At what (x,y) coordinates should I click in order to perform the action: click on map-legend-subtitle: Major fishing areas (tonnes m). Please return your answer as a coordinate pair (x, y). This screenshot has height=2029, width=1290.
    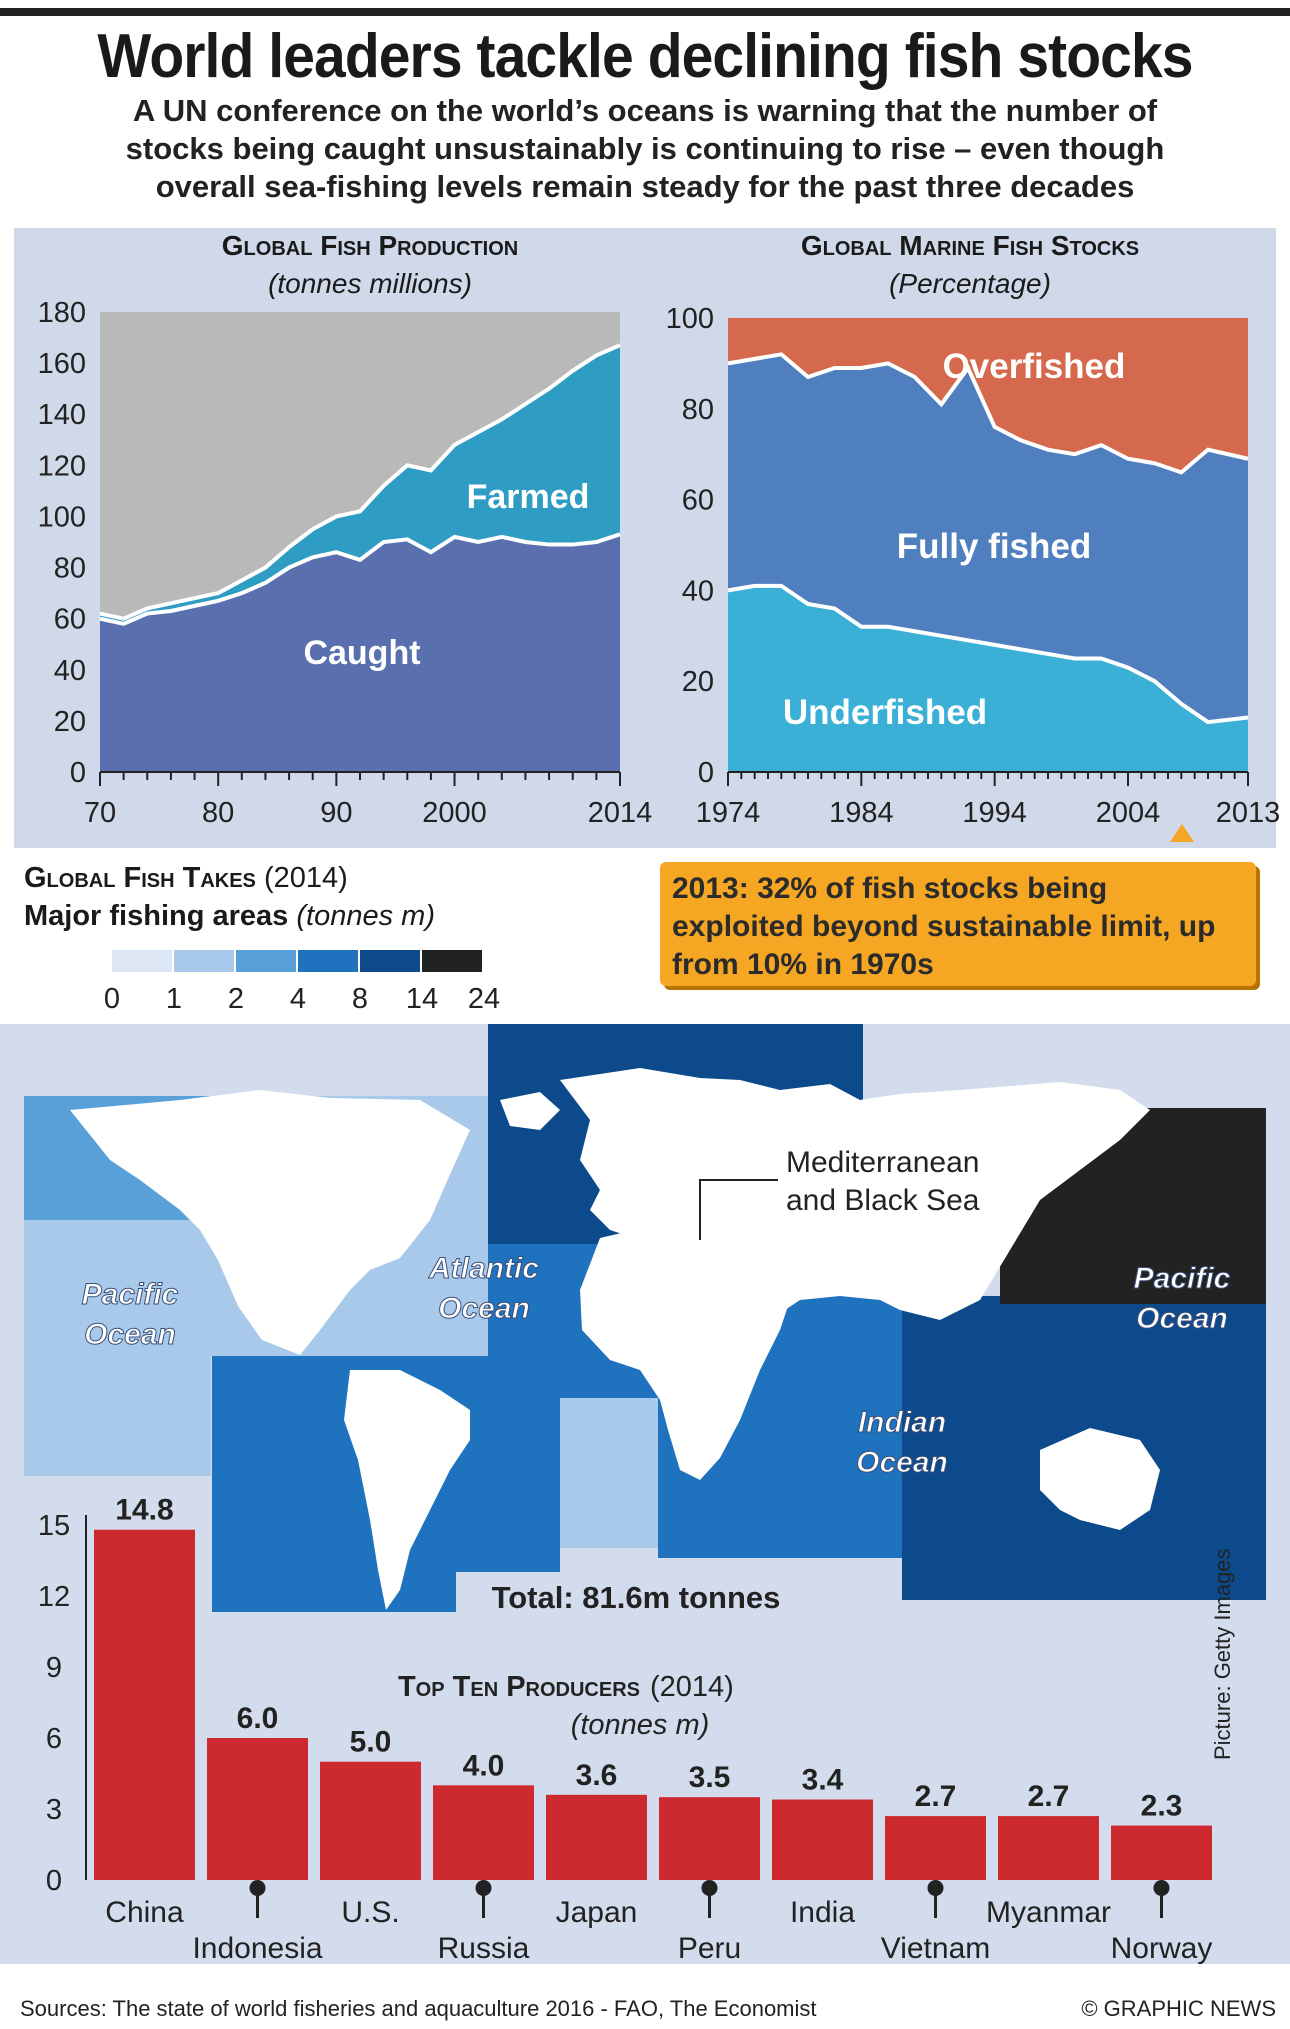
    Looking at the image, I should click on (229, 916).